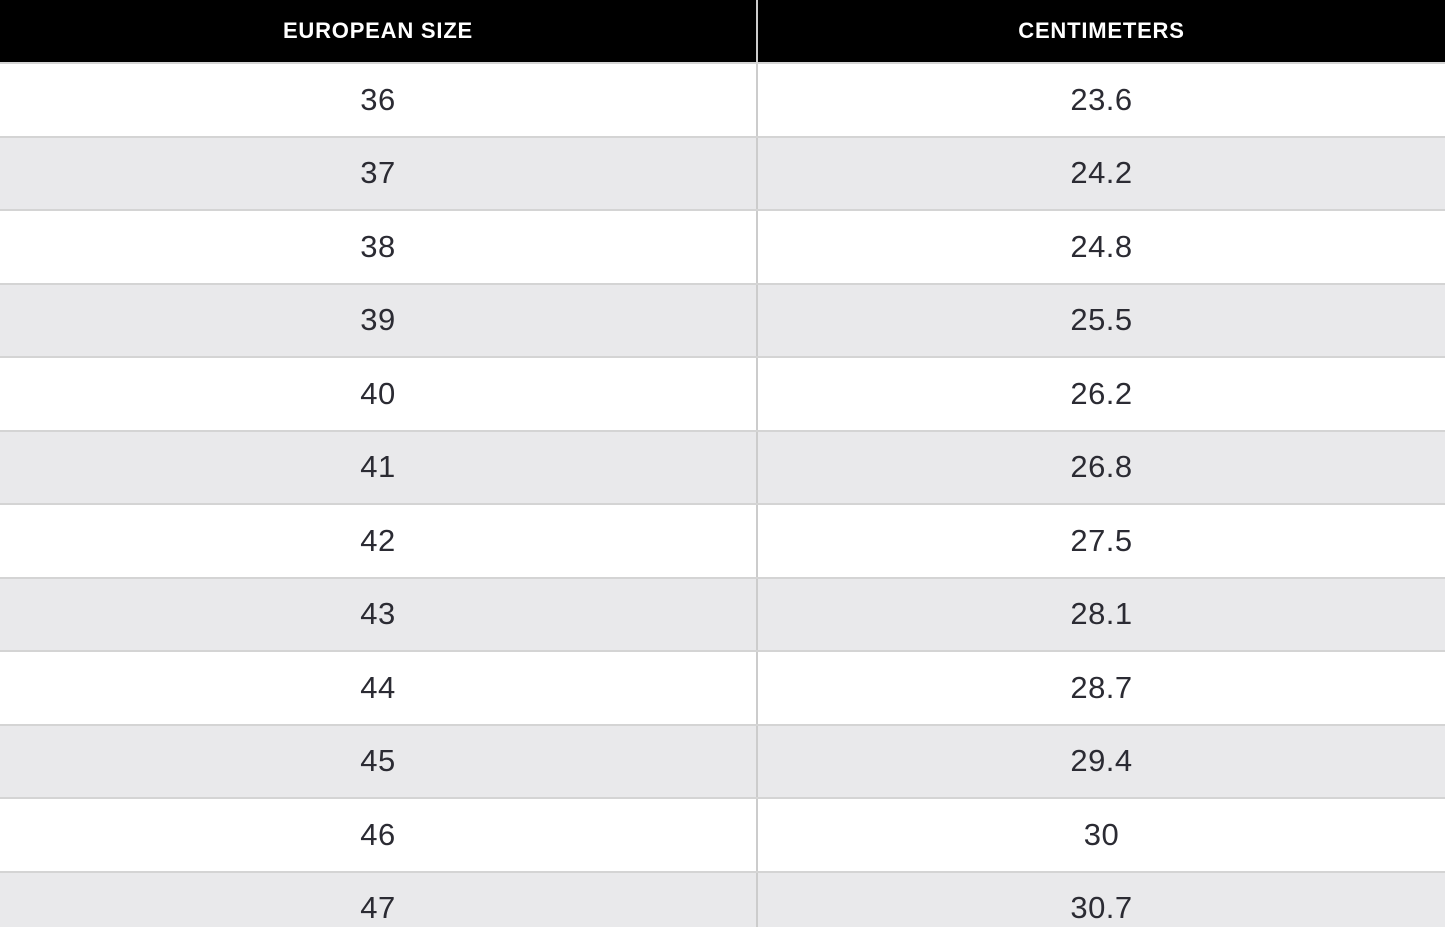  What do you see at coordinates (1100, 100) in the screenshot?
I see `cm-cell: 23.6` at bounding box center [1100, 100].